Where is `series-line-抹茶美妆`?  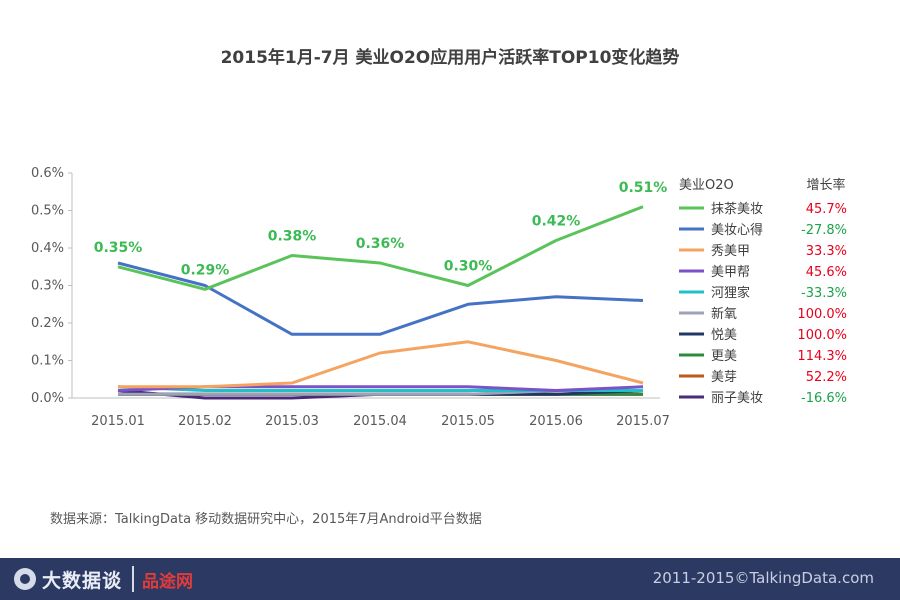
series-line-抹茶美妆 is located at coordinates (380, 248).